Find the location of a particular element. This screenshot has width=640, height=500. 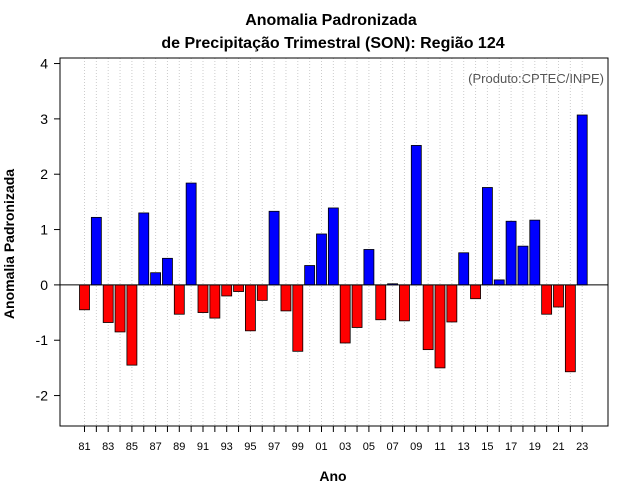

x-tick-label-81: 81 is located at coordinates (84, 447).